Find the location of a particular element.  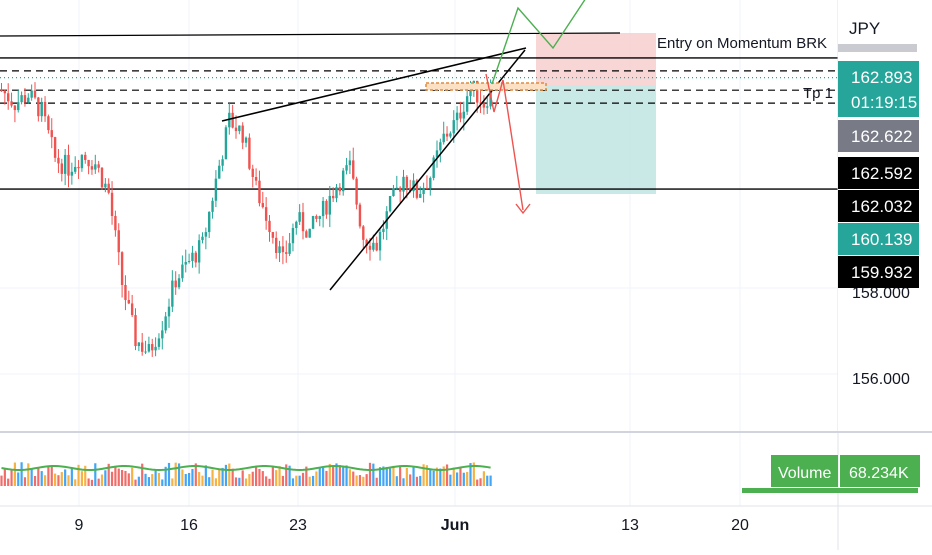

time-label-13: 13 is located at coordinates (630, 525).